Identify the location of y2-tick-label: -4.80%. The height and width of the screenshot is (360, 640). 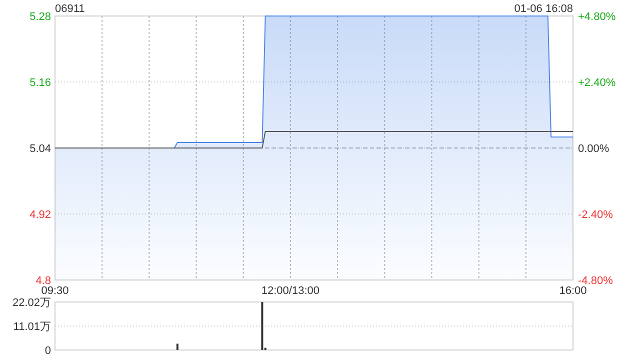
(596, 281).